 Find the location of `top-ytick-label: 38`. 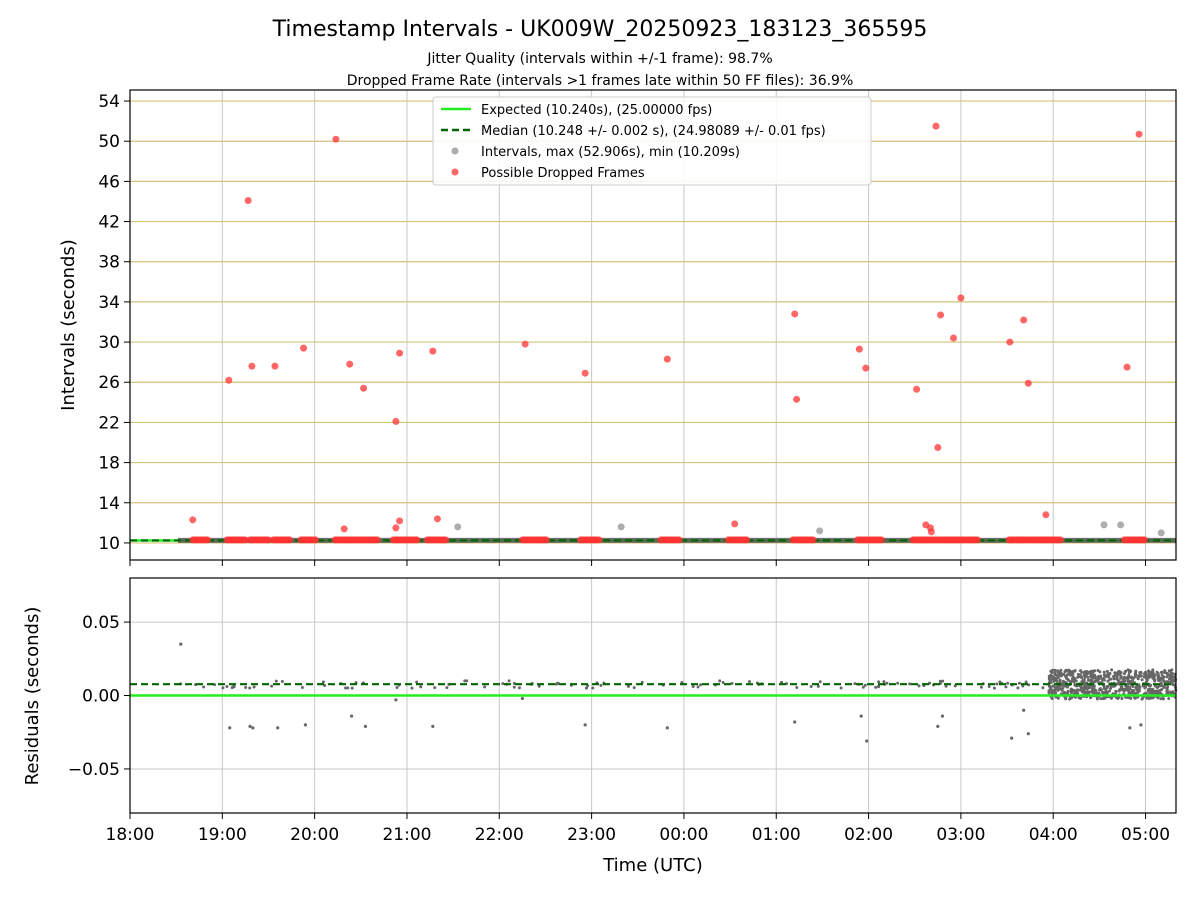

top-ytick-label: 38 is located at coordinates (109, 263).